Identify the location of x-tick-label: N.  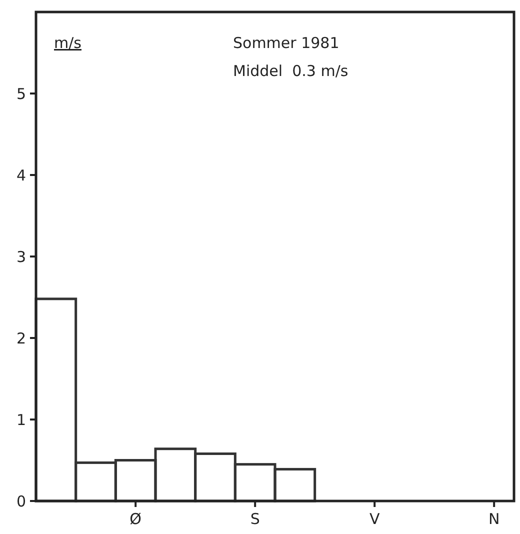
(494, 519).